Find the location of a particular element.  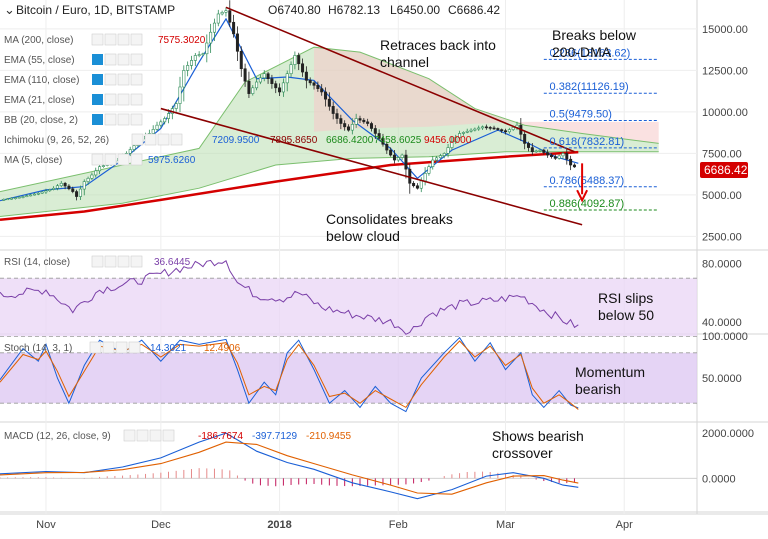

cloud-bearish-fill is located at coordinates (486, 95).